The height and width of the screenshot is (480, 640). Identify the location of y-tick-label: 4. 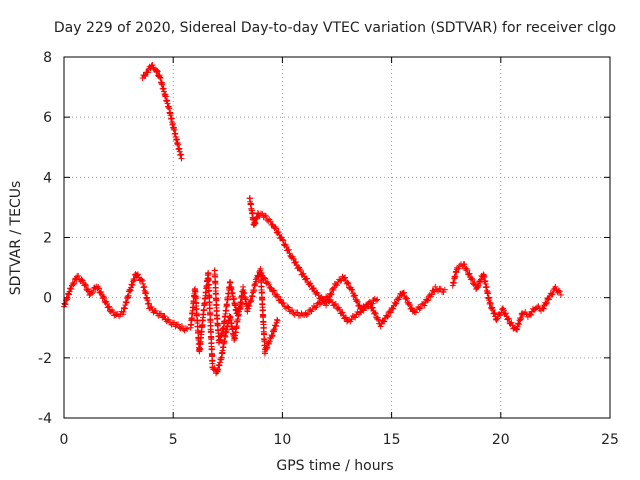
(47, 178).